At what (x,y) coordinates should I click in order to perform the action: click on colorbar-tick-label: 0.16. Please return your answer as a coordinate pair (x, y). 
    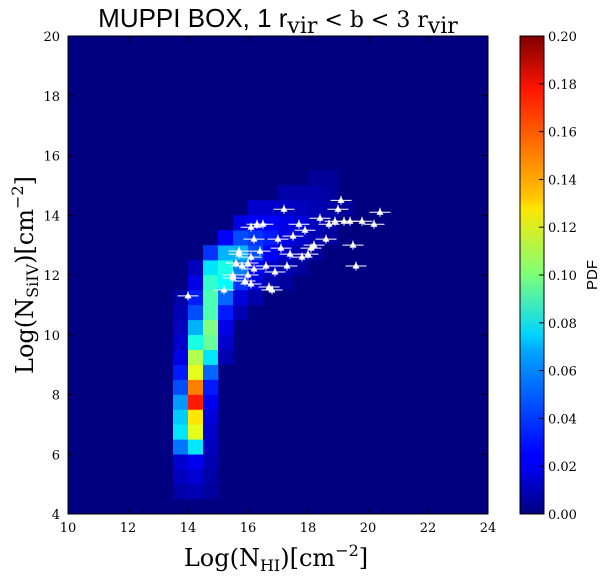
    Looking at the image, I should click on (562, 133).